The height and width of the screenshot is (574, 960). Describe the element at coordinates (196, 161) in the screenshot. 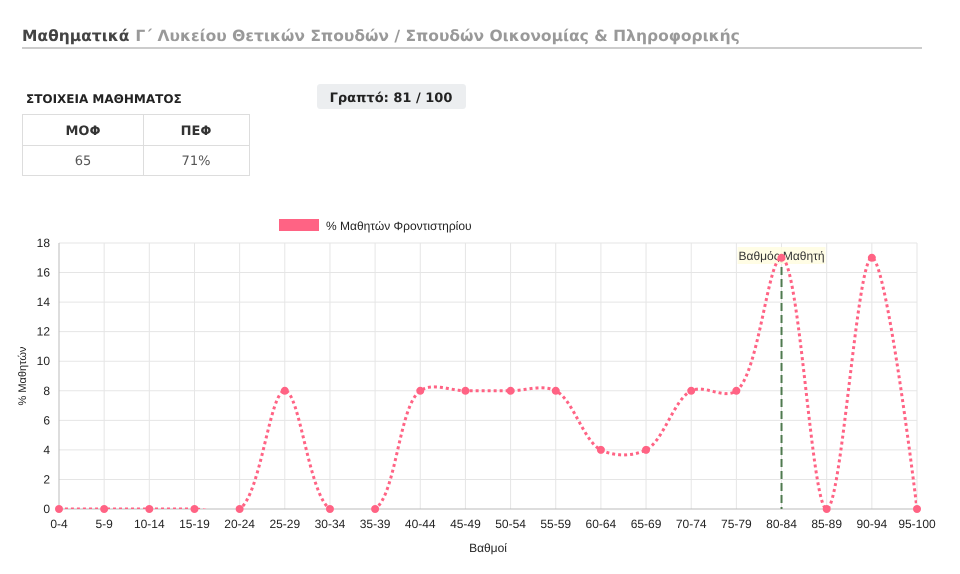

I see `text: 71%` at that location.